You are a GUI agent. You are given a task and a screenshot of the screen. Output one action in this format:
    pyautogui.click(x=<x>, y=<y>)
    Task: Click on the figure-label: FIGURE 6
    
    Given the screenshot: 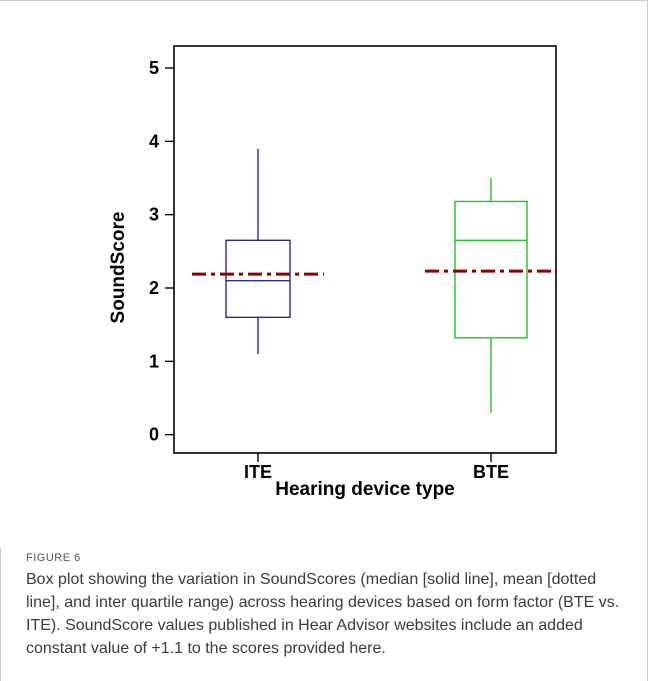 What is the action you would take?
    pyautogui.click(x=53, y=558)
    